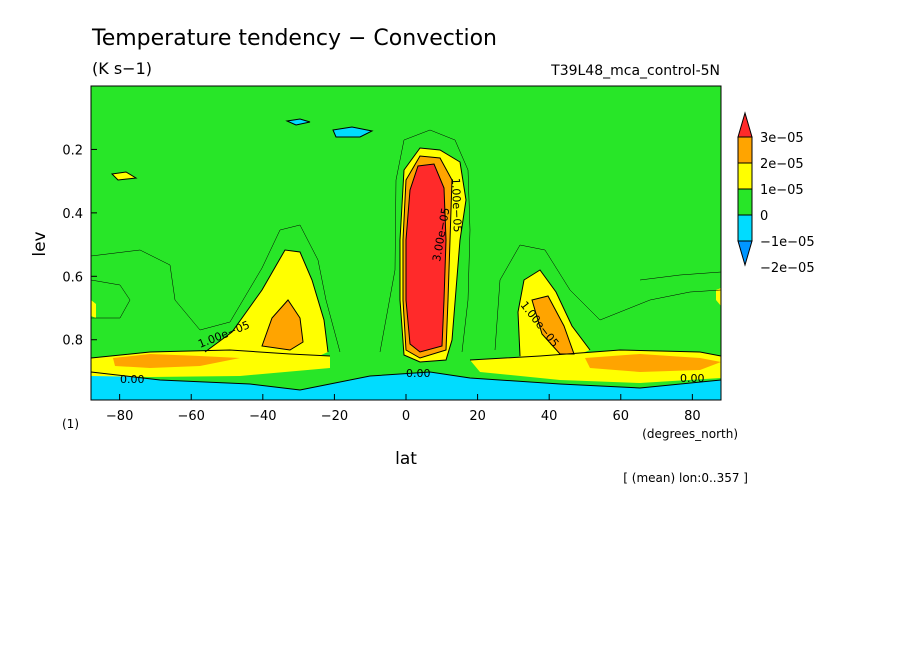 Image resolution: width=904 pixels, height=654 pixels. What do you see at coordinates (745, 124) in the screenshot?
I see `colorbar-extend-max` at bounding box center [745, 124].